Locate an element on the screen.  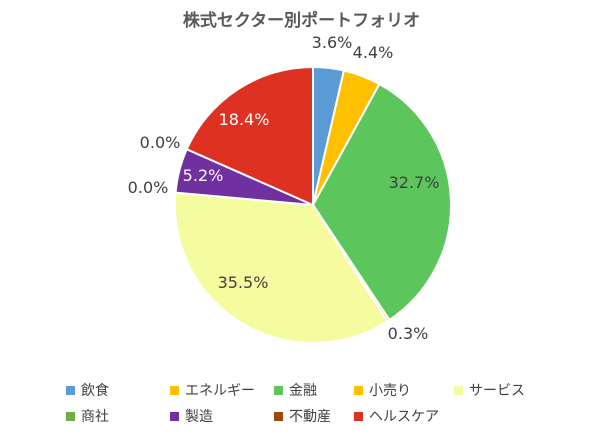
legend-label: エネルギー is located at coordinates (220, 391).